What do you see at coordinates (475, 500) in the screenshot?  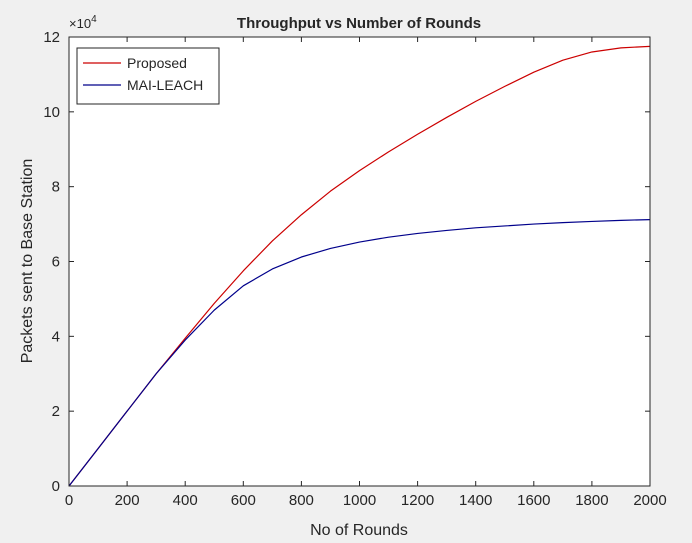 I see `x-tick-label: 1400` at bounding box center [475, 500].